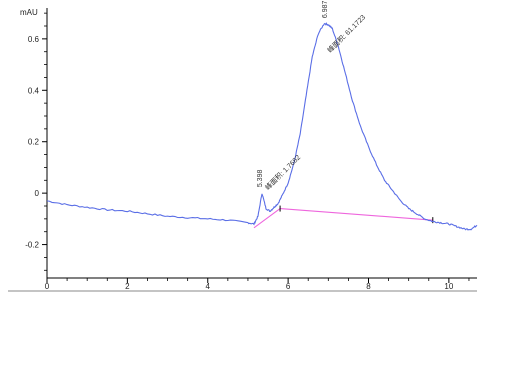 Image resolution: width=517 pixels, height=384 pixels. What do you see at coordinates (325, 10) in the screenshot?
I see `peak-label: 6.987` at bounding box center [325, 10].